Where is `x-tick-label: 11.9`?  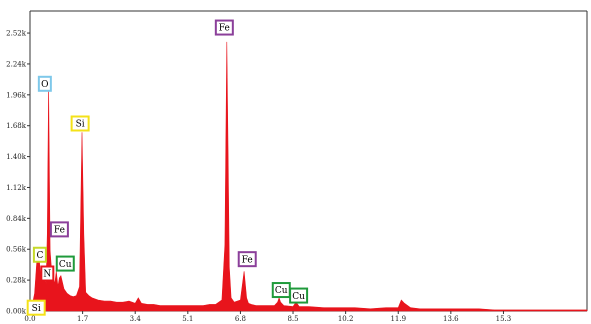 x-tick-label: 11.9 is located at coordinates (398, 319).